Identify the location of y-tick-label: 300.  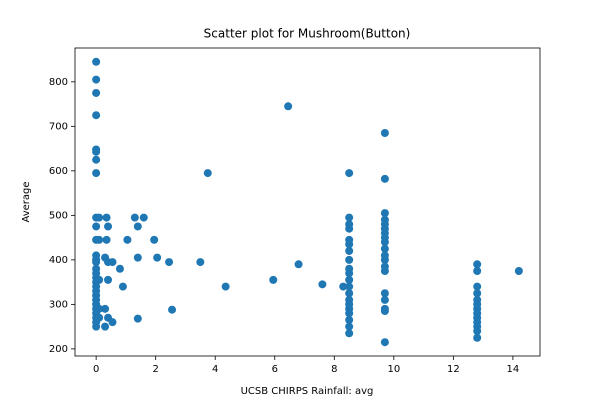
(58, 304).